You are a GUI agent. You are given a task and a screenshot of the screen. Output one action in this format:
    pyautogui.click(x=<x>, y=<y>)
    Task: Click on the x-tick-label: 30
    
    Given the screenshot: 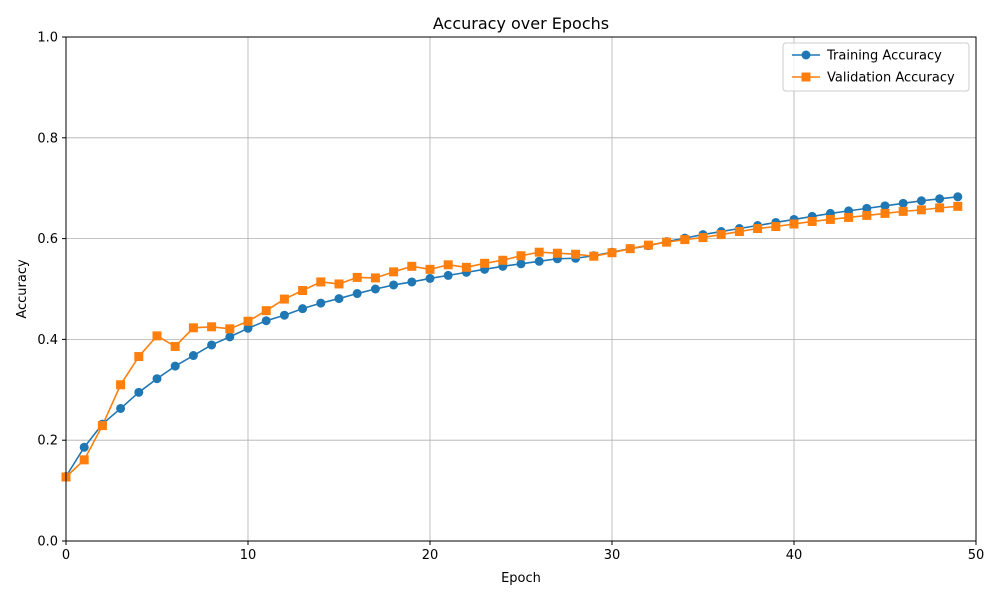 What is the action you would take?
    pyautogui.click(x=612, y=555)
    